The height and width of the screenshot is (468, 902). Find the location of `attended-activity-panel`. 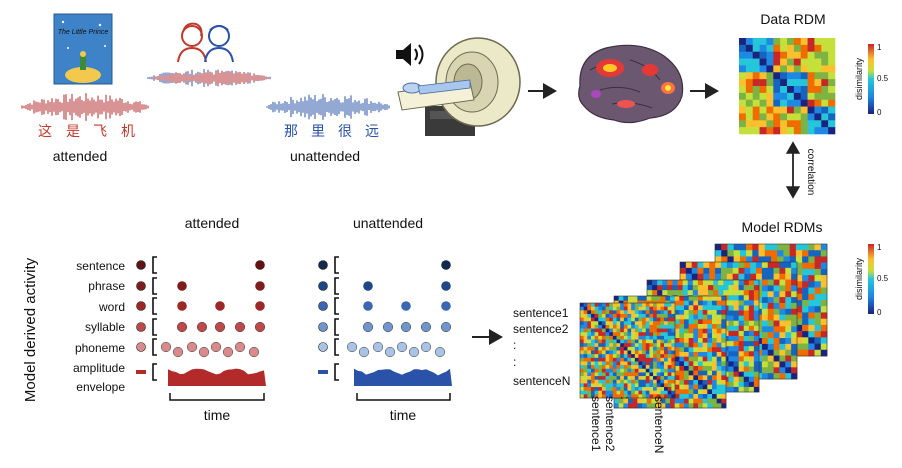

attended-activity-panel is located at coordinates (201, 321).